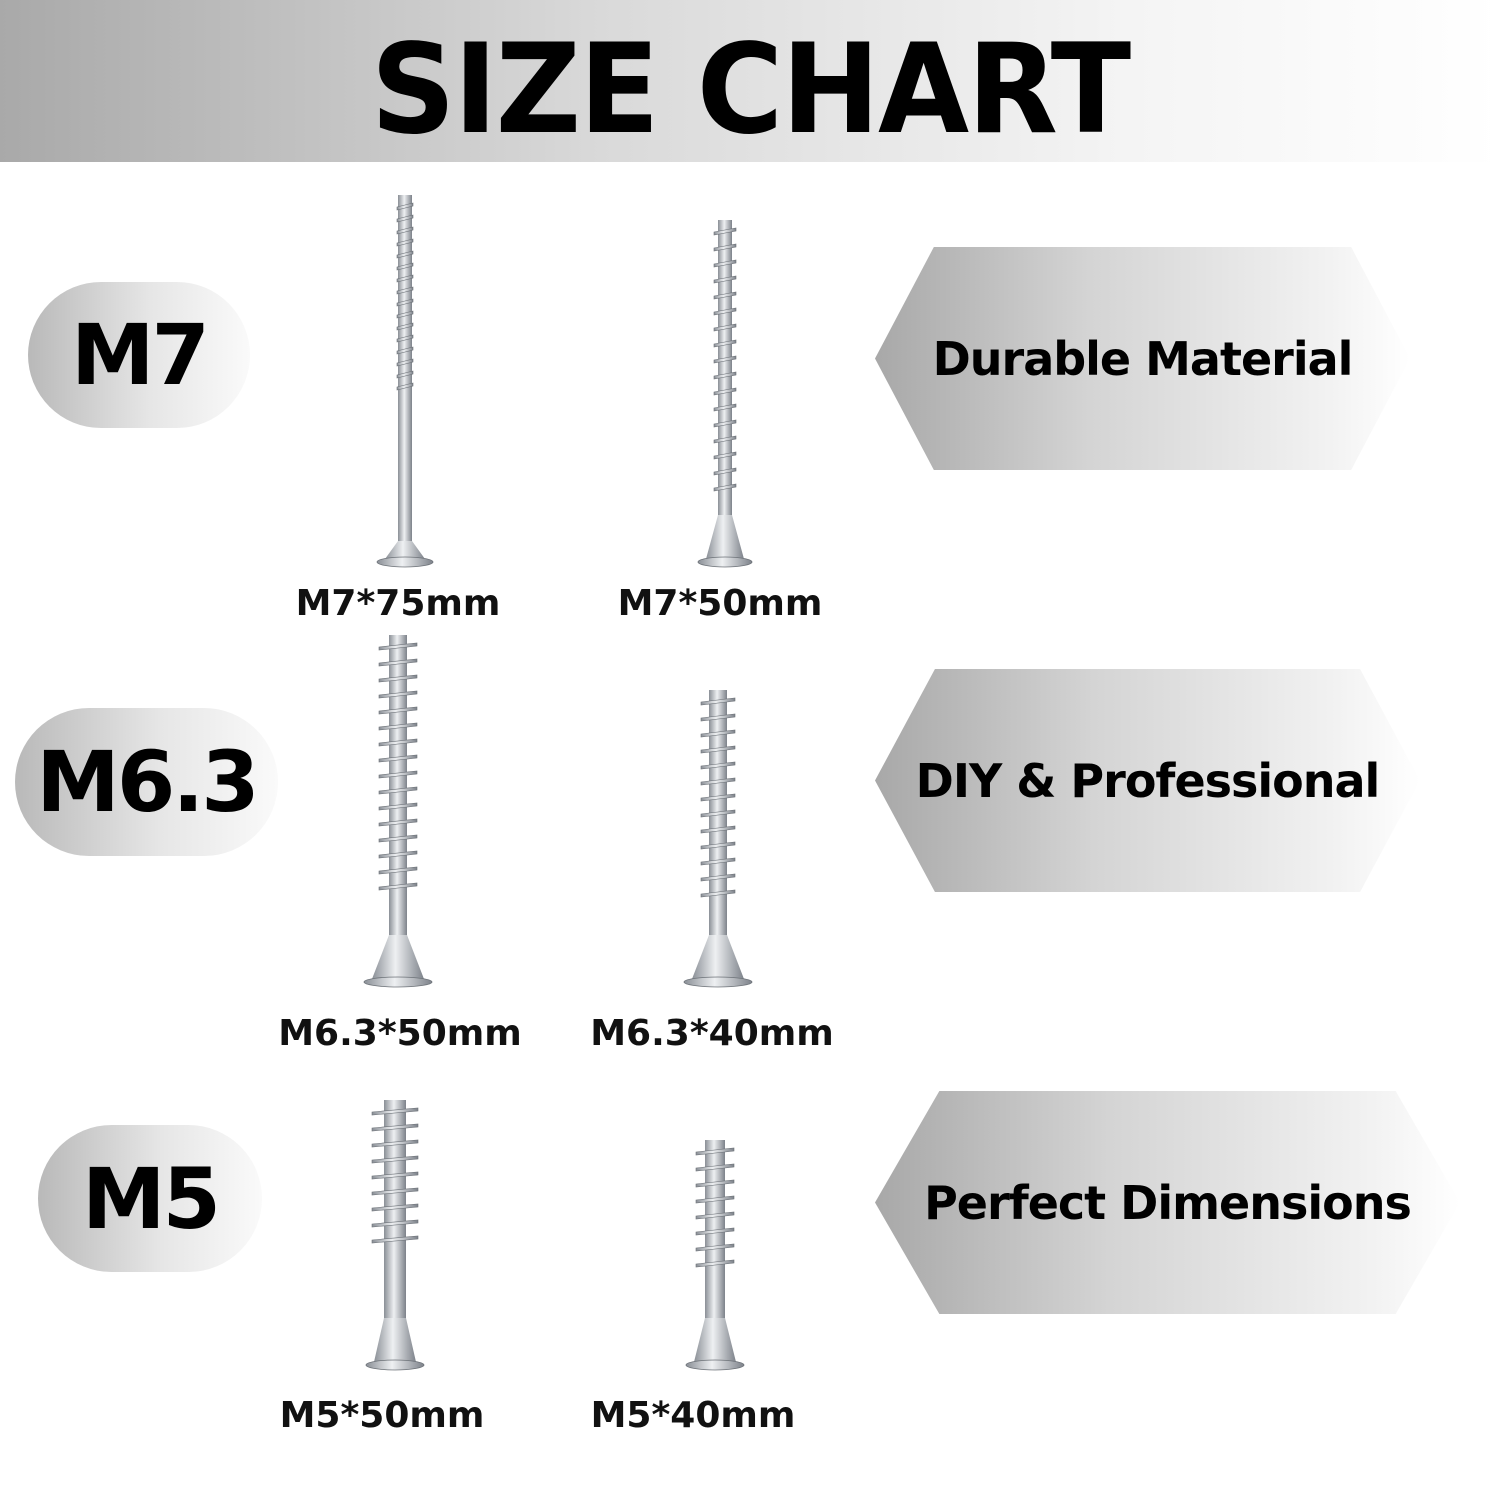  Describe the element at coordinates (1167, 1202) in the screenshot. I see `feature-perfect-dimensions: Perfect Dimensions` at that location.